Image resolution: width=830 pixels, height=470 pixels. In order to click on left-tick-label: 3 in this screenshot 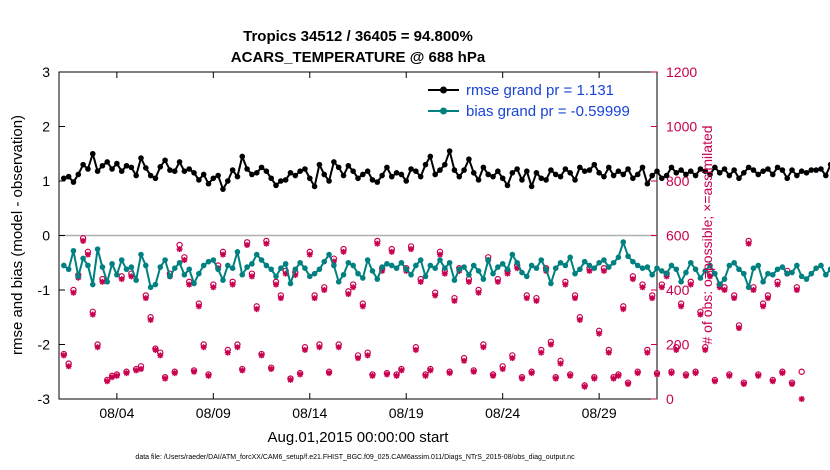, I will do `click(46, 72)`.